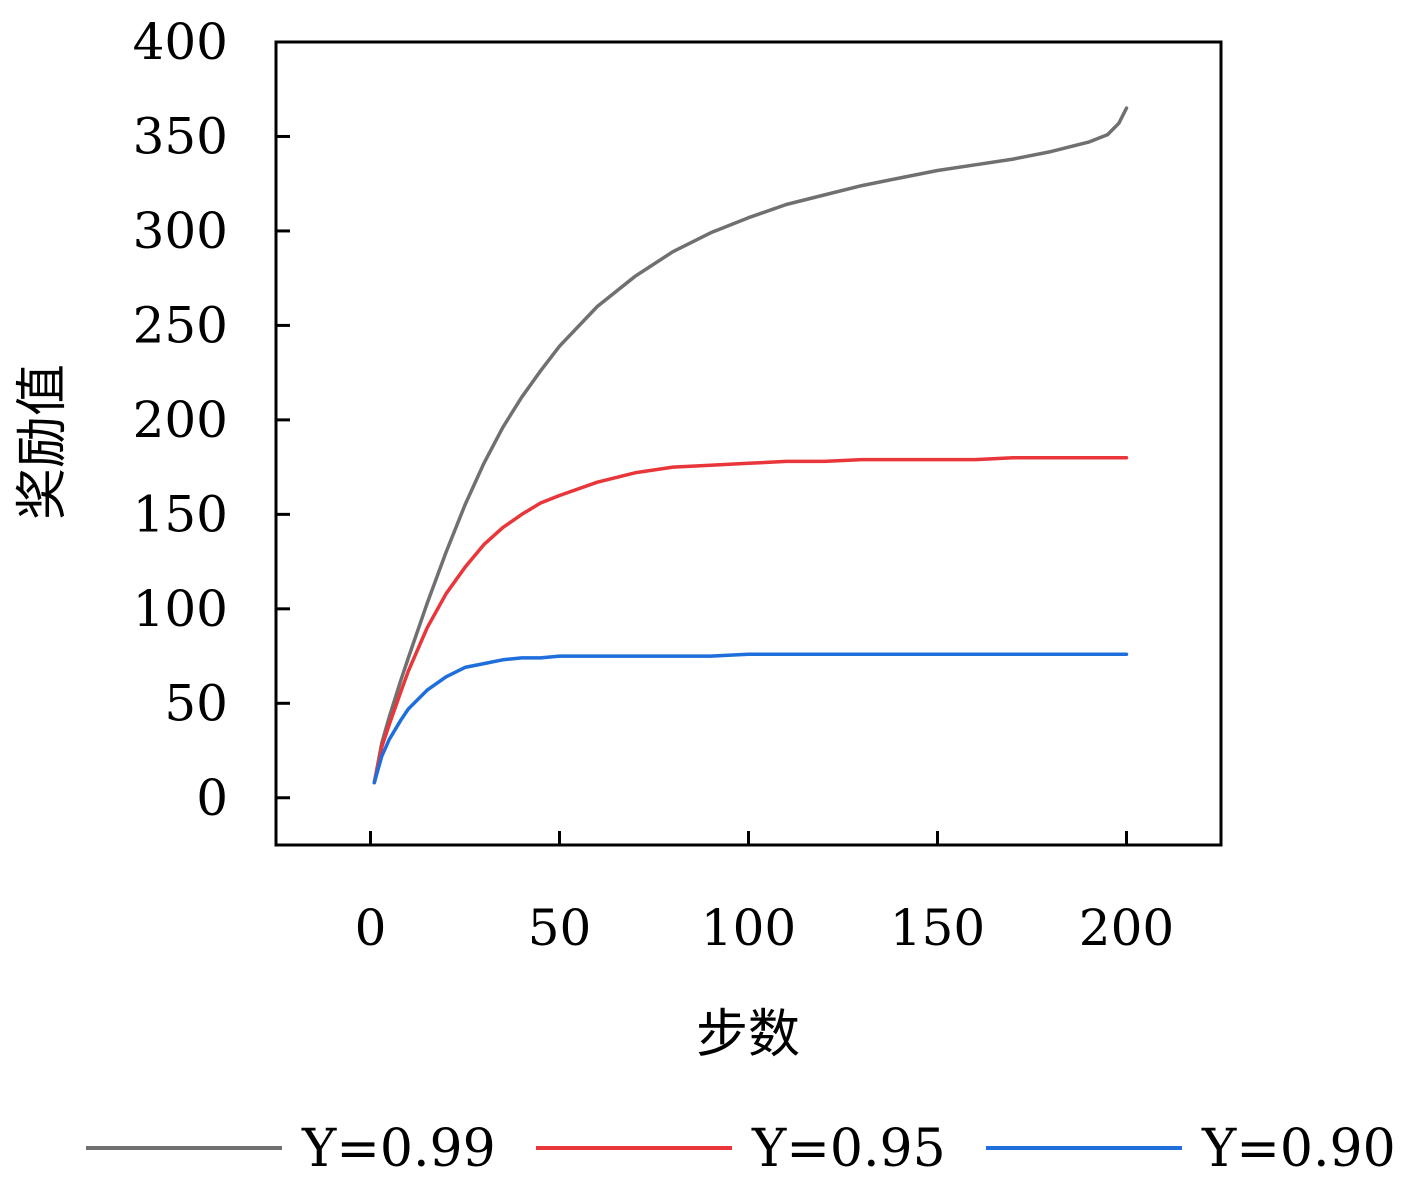 This screenshot has width=1417, height=1192. I want to click on x-tick-label: 150, so click(937, 928).